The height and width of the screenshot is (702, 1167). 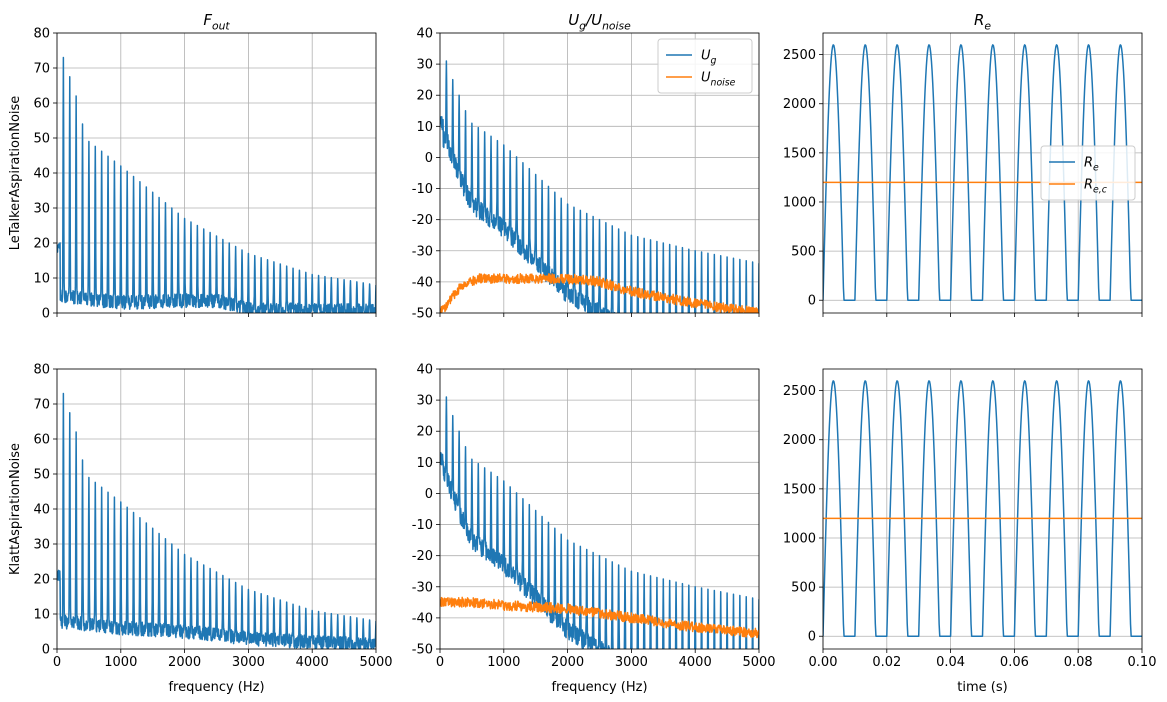 What do you see at coordinates (823, 662) in the screenshot?
I see `x-tick-label: 0.00` at bounding box center [823, 662].